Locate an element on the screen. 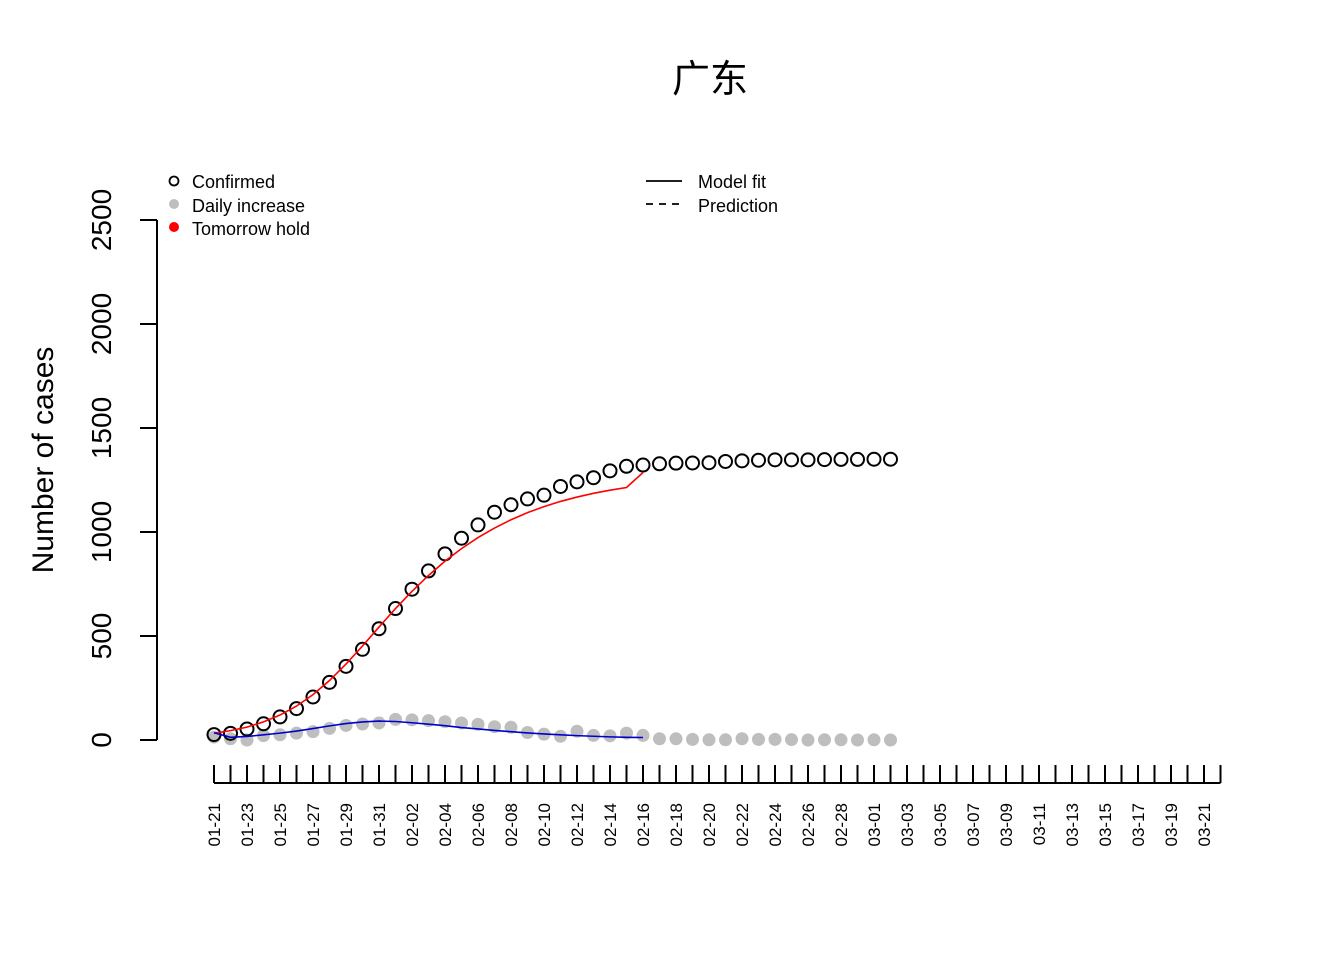 The height and width of the screenshot is (960, 1344). legend-tomorrow-hold-marker is located at coordinates (174, 227).